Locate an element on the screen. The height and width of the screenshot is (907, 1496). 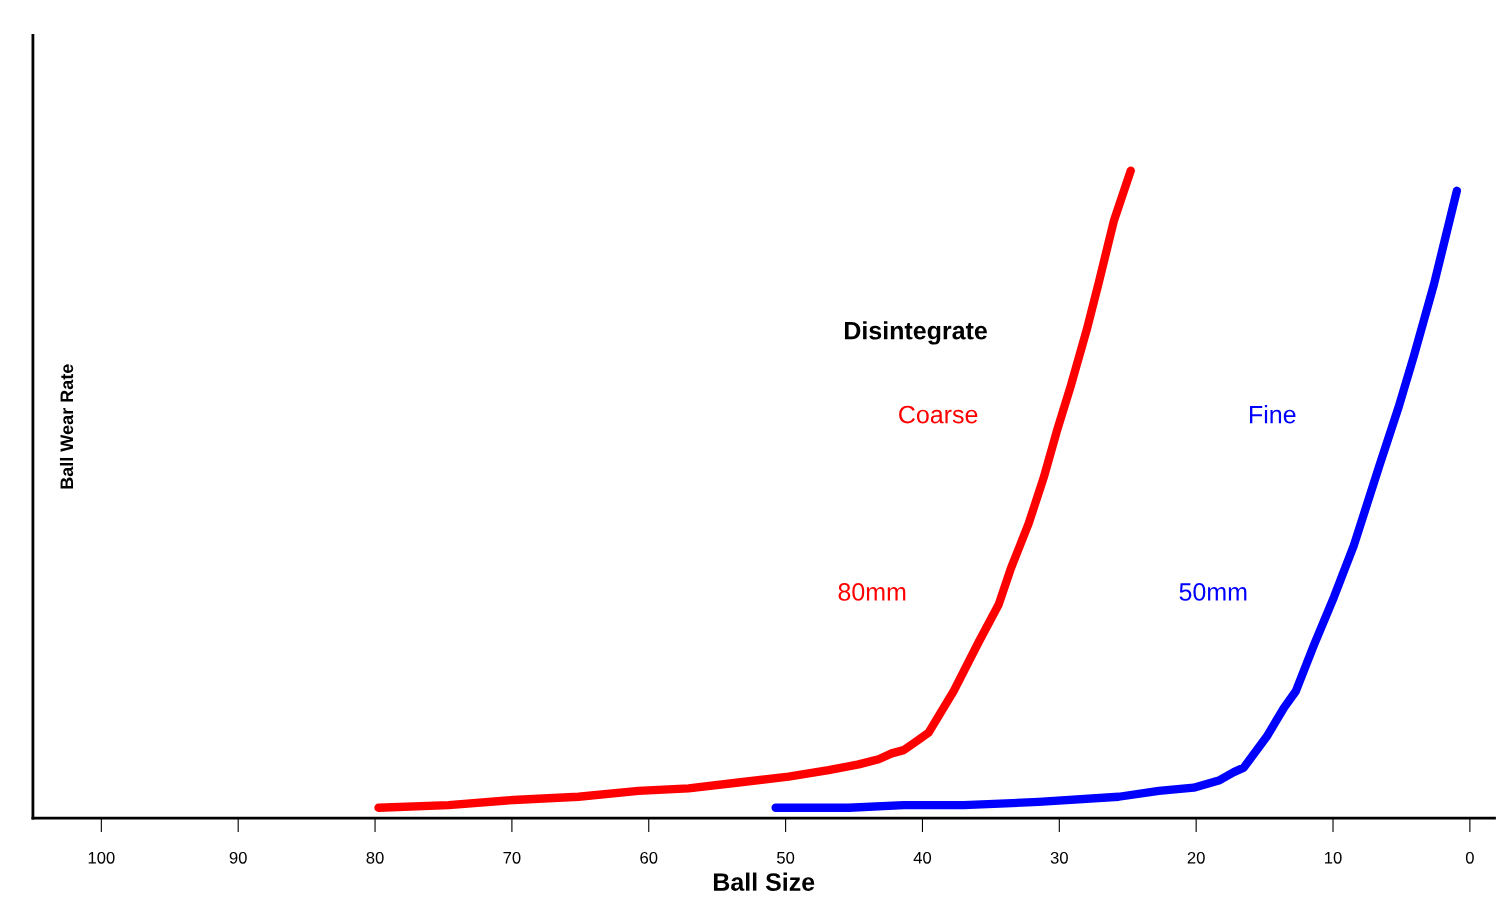
annotation: 80mm is located at coordinates (872, 592).